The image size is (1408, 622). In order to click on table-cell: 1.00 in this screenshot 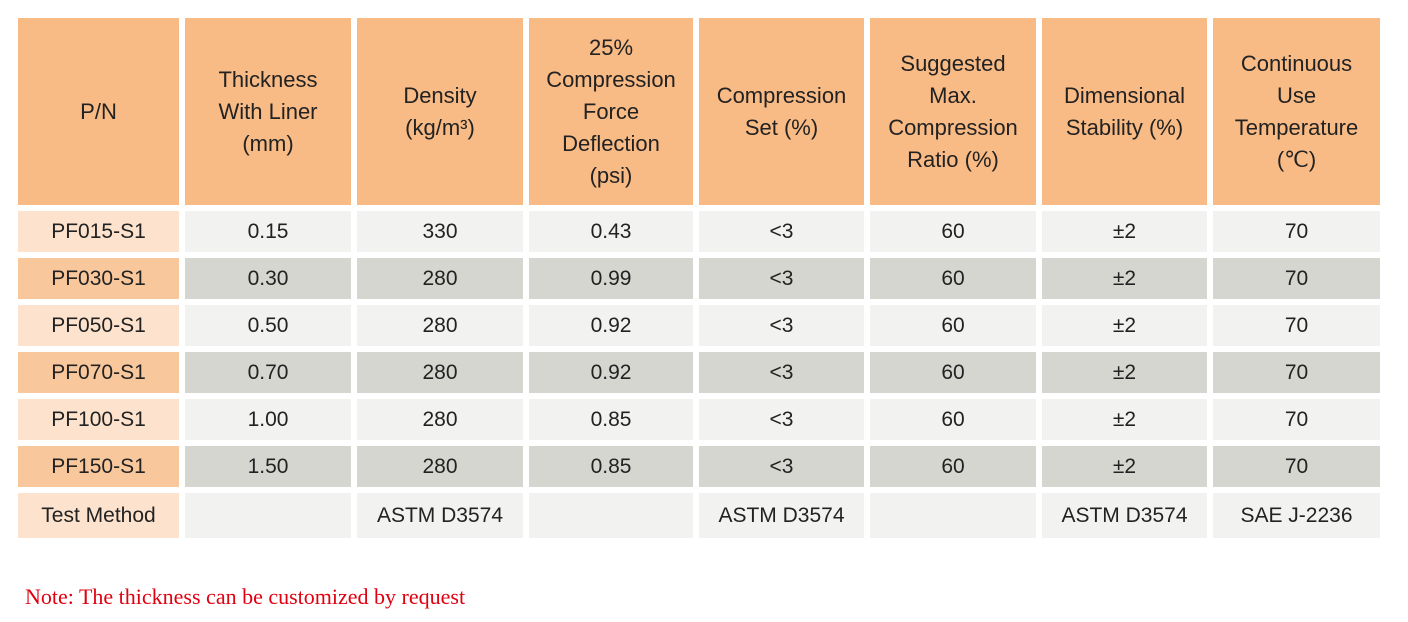, I will do `click(268, 419)`.